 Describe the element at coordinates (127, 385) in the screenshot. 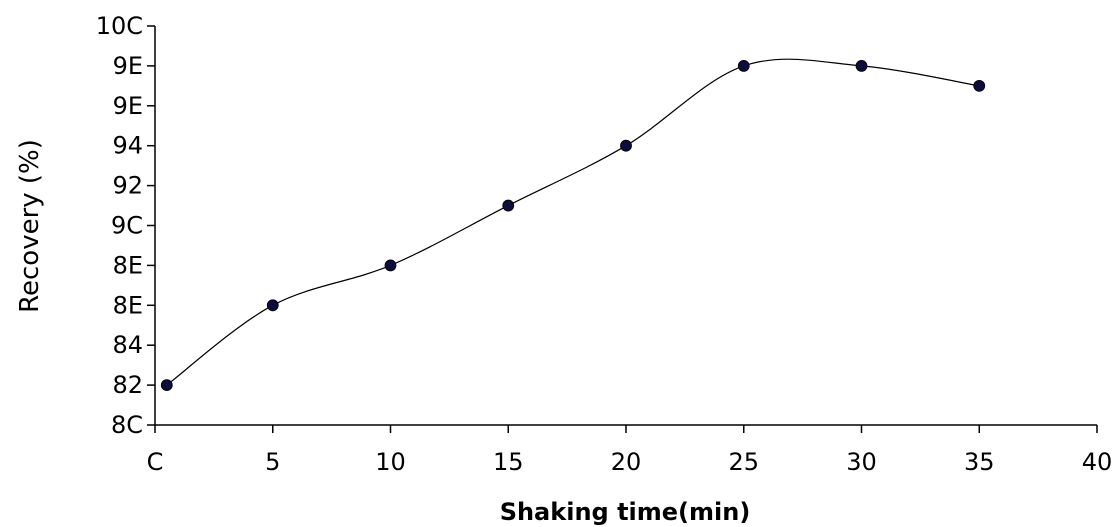

I see `y-tick-label: 82` at that location.